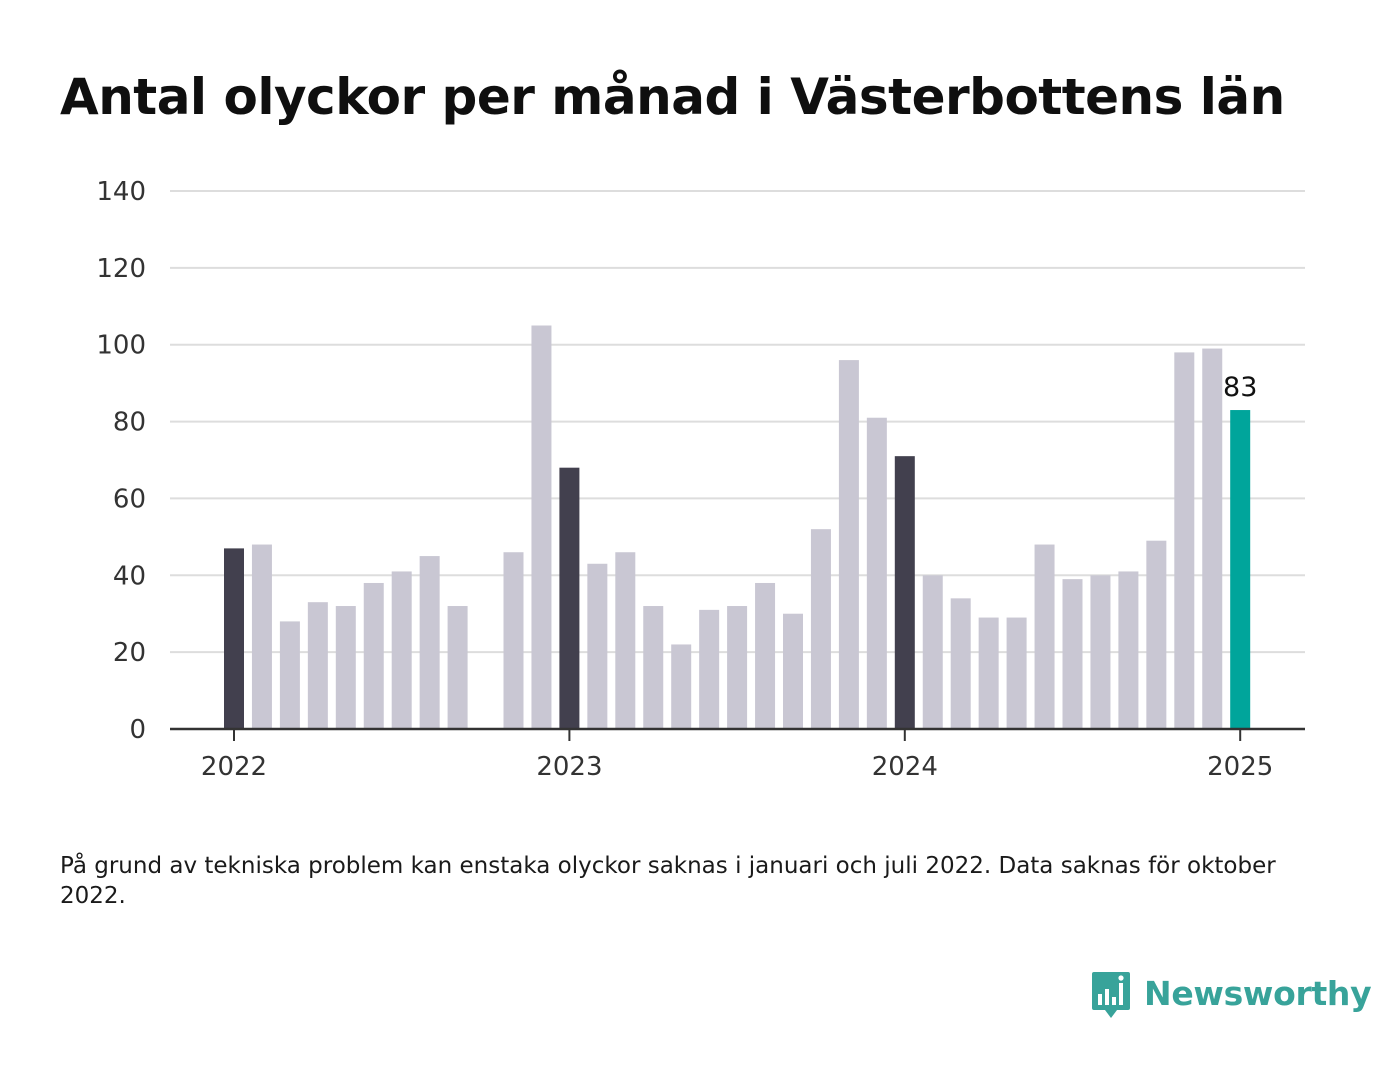  Describe the element at coordinates (234, 767) in the screenshot. I see `x-tick-label: 2022` at that location.